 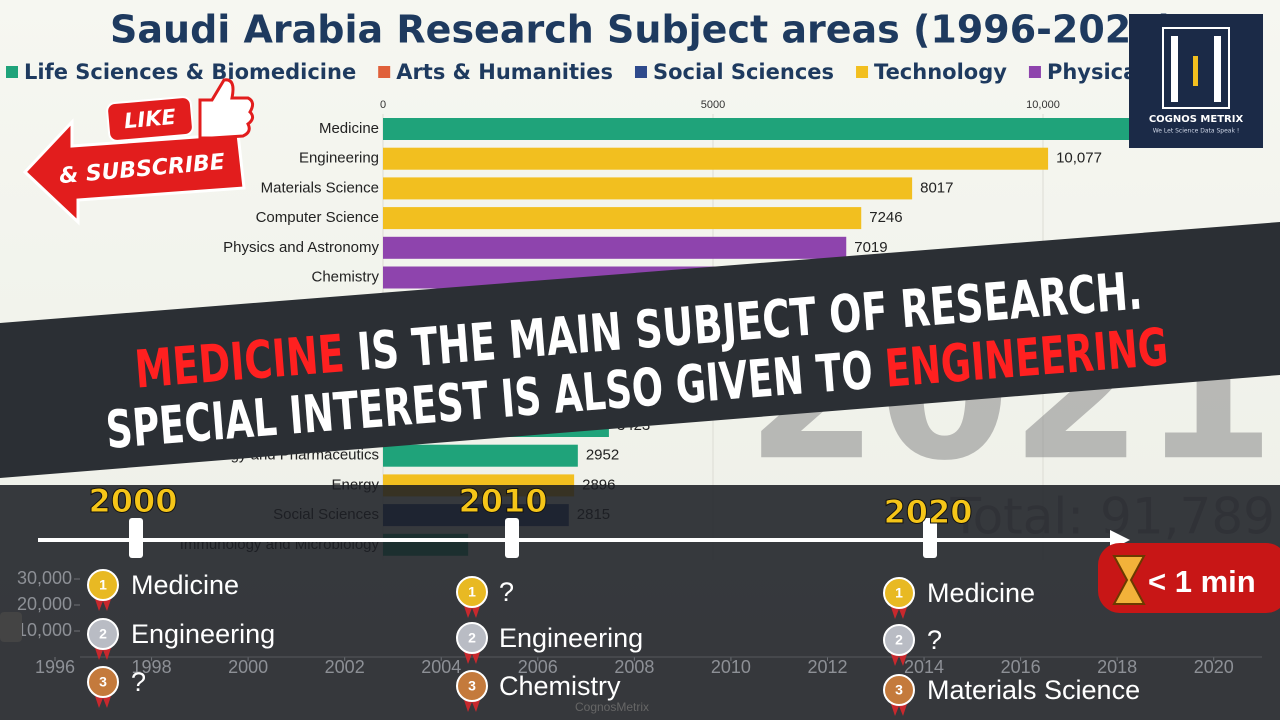 What do you see at coordinates (134, 172) in the screenshot?
I see `promo-arrow` at bounding box center [134, 172].